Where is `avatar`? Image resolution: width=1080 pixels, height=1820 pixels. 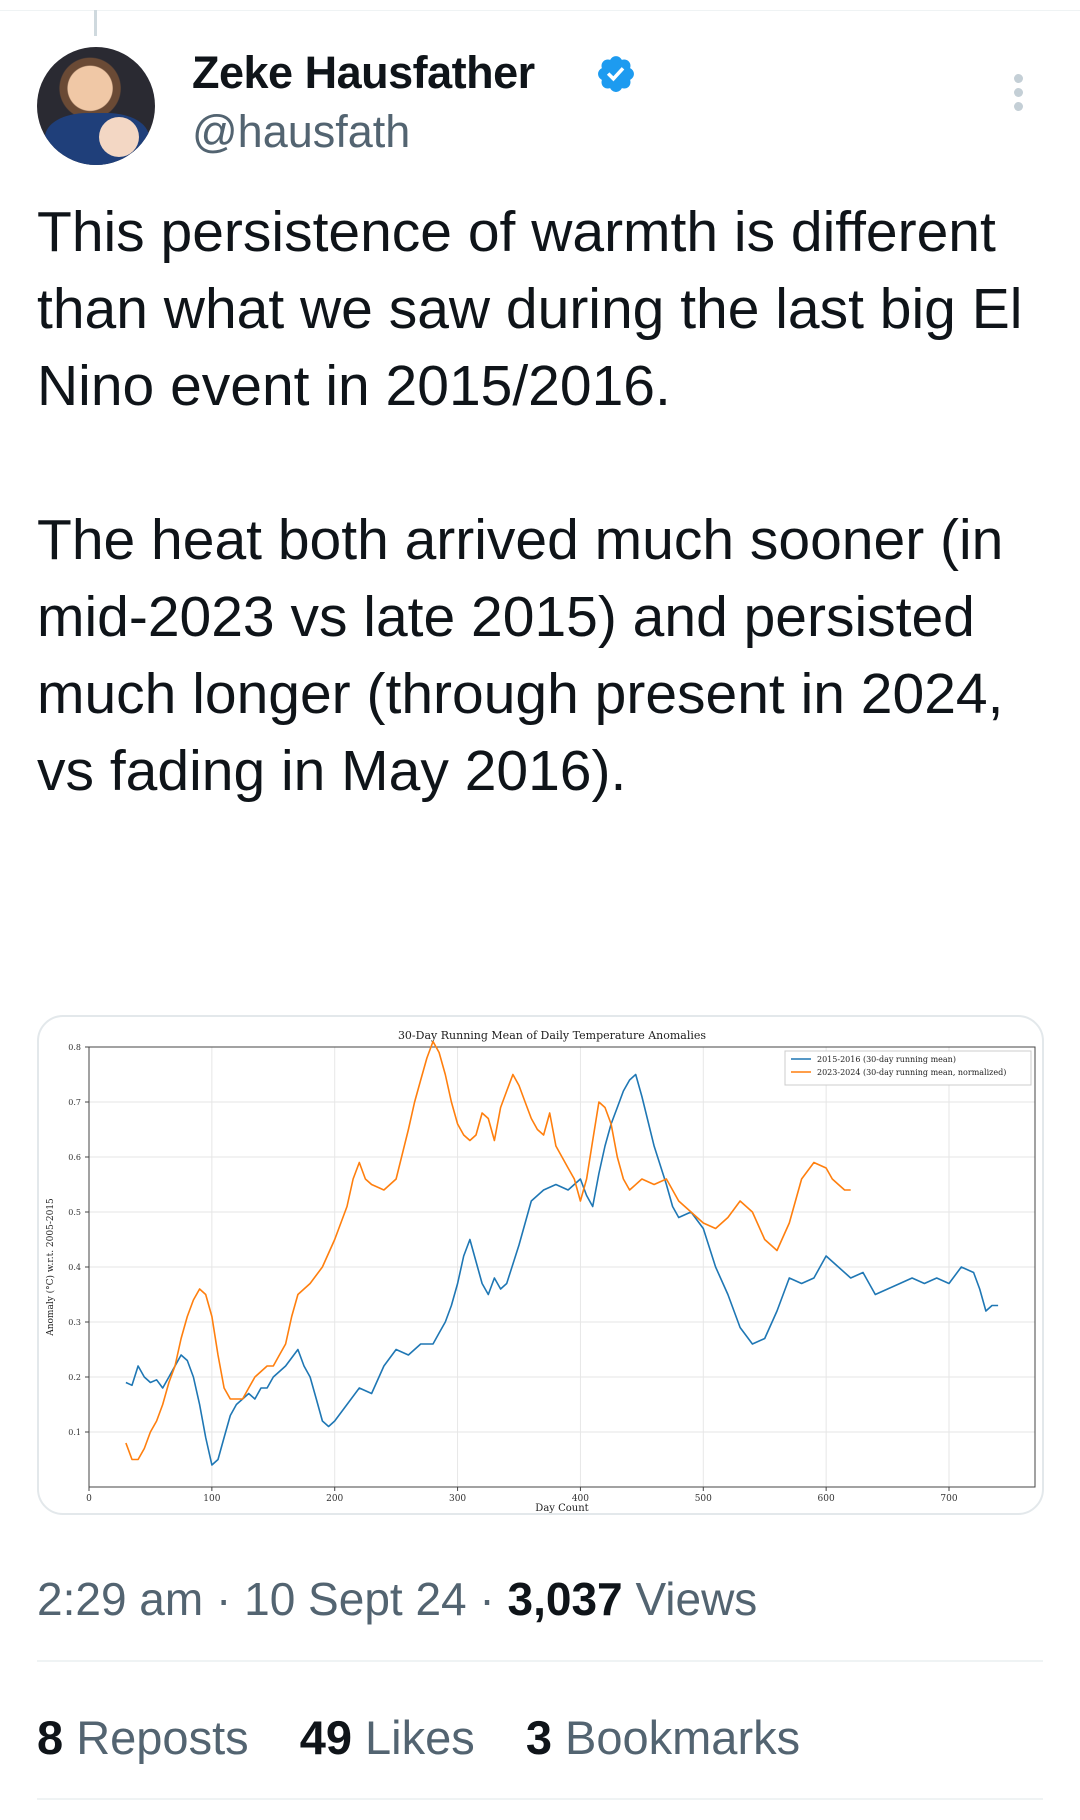 avatar is located at coordinates (96, 106).